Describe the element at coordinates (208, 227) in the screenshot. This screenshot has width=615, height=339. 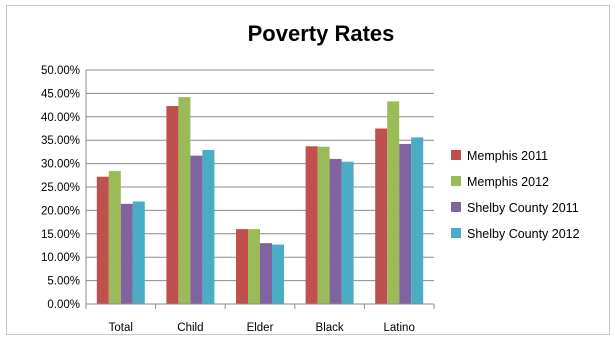
I see `bar-shelby-county-2012-child` at that location.